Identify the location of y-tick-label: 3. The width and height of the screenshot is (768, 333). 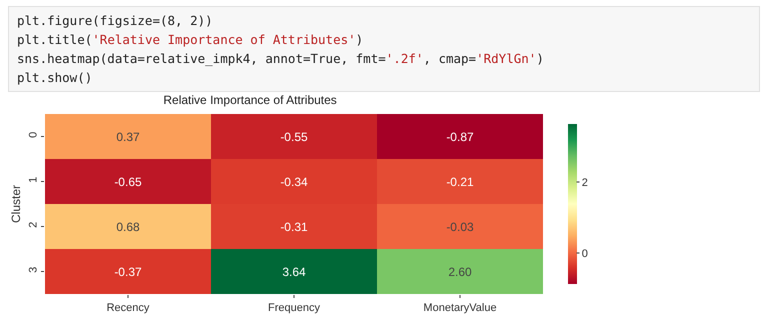
(34, 269).